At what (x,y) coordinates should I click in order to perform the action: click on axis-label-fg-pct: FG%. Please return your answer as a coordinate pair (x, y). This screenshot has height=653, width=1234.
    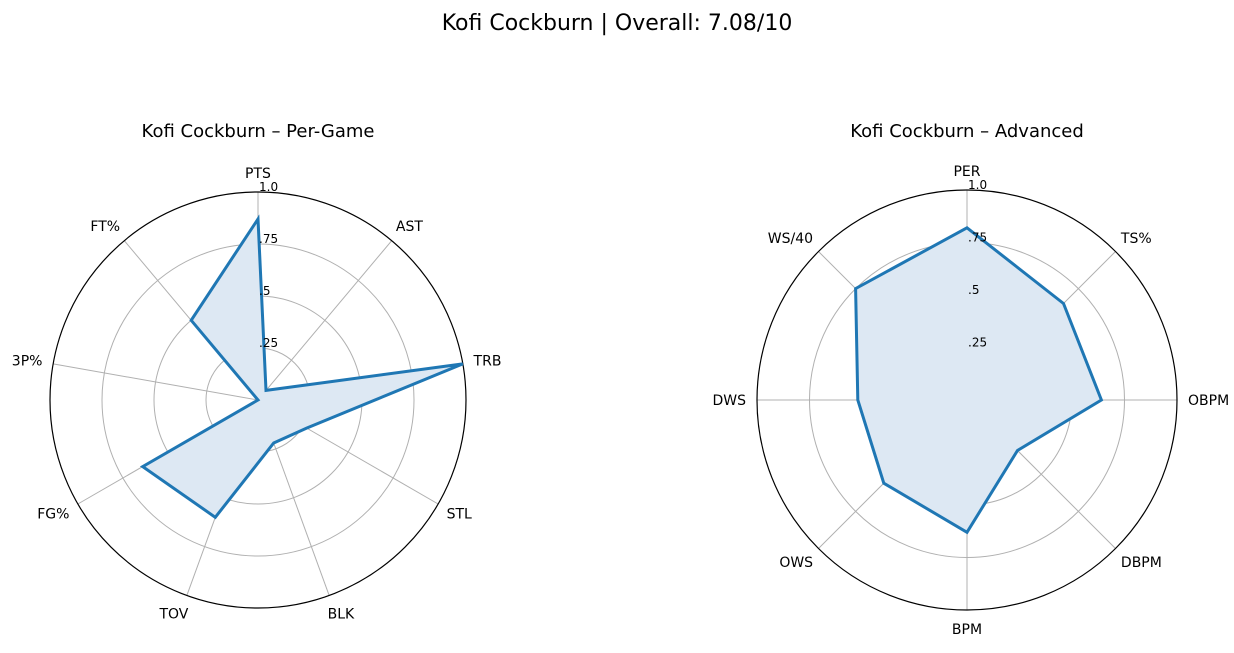
    Looking at the image, I should click on (53, 515).